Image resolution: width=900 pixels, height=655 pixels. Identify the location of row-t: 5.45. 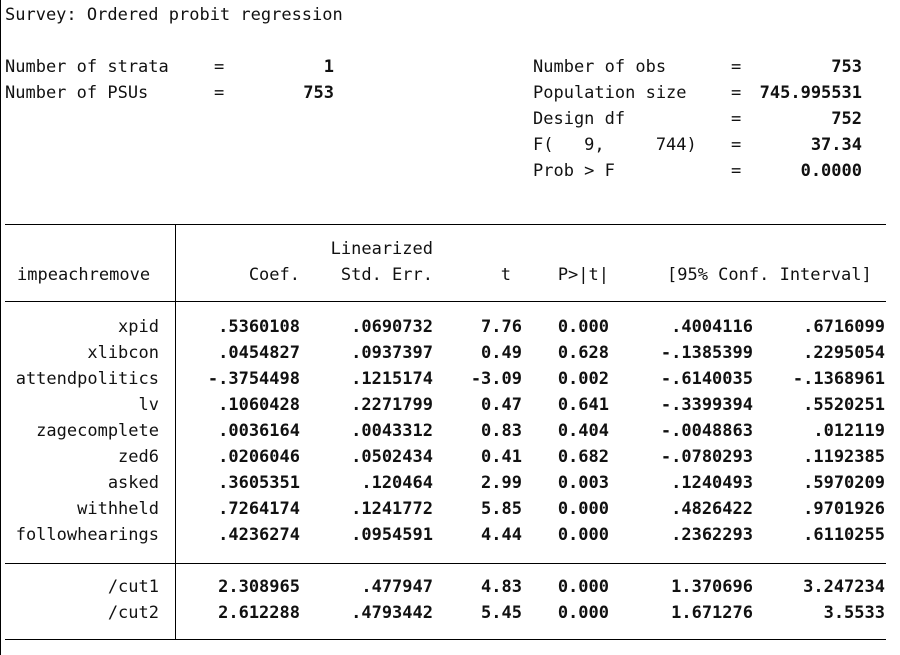
(501, 613).